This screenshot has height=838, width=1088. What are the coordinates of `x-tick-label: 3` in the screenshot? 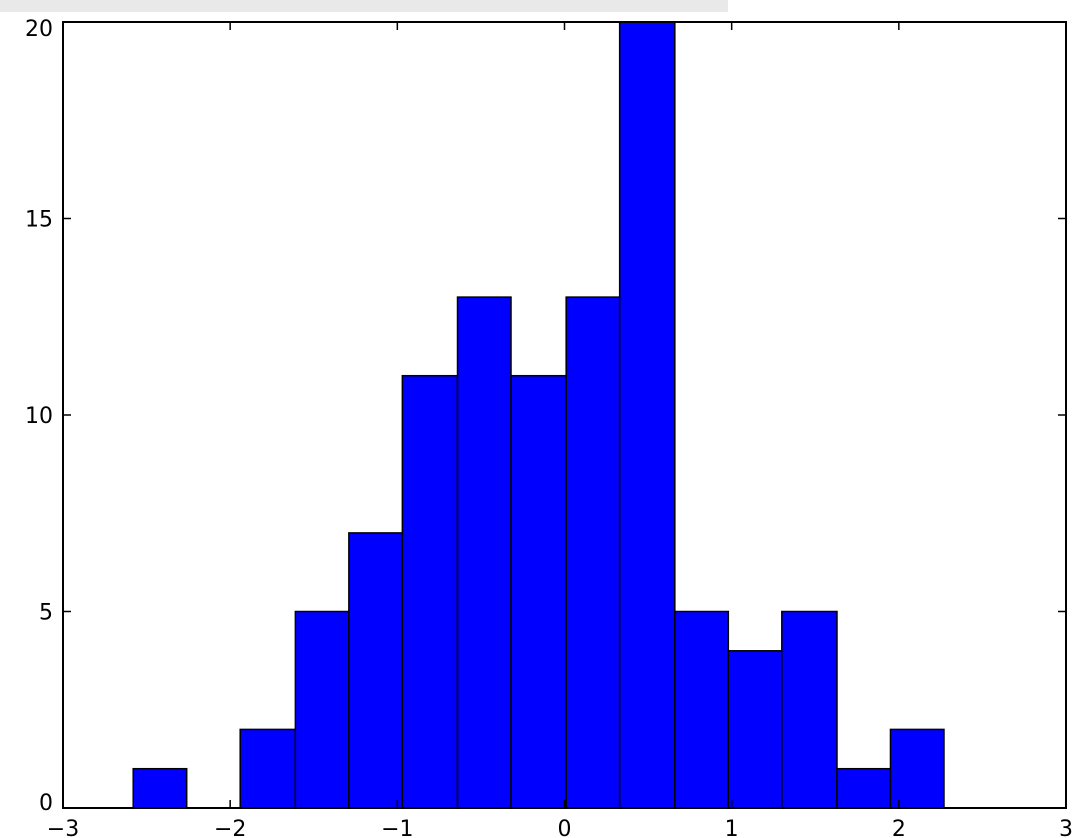 It's located at (1066, 827).